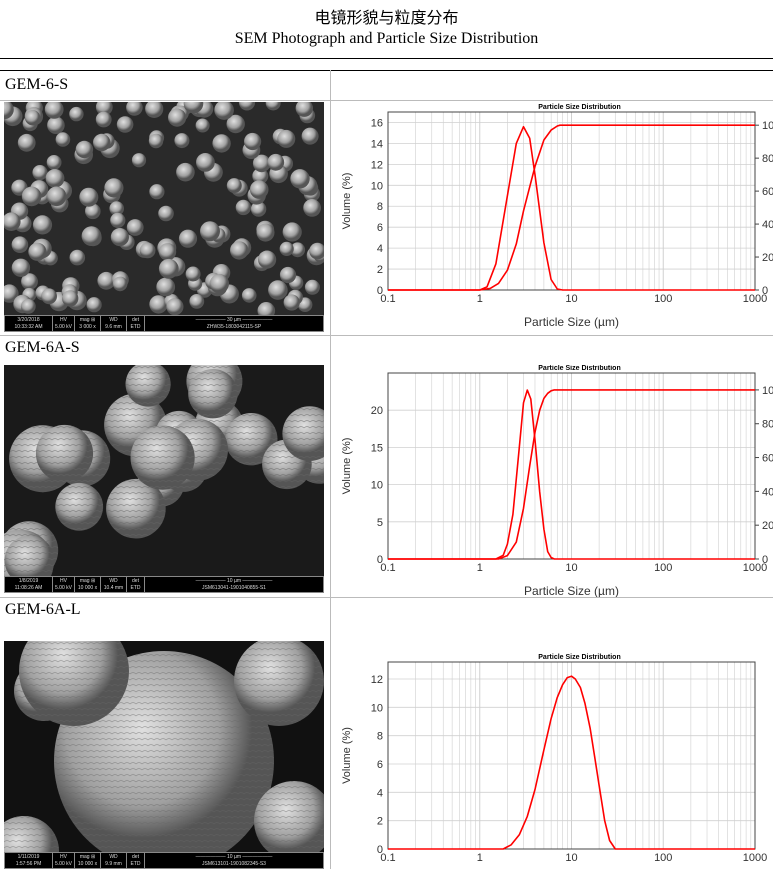 The image size is (773, 869). Describe the element at coordinates (135, 580) in the screenshot. I see `det-label: det` at that location.